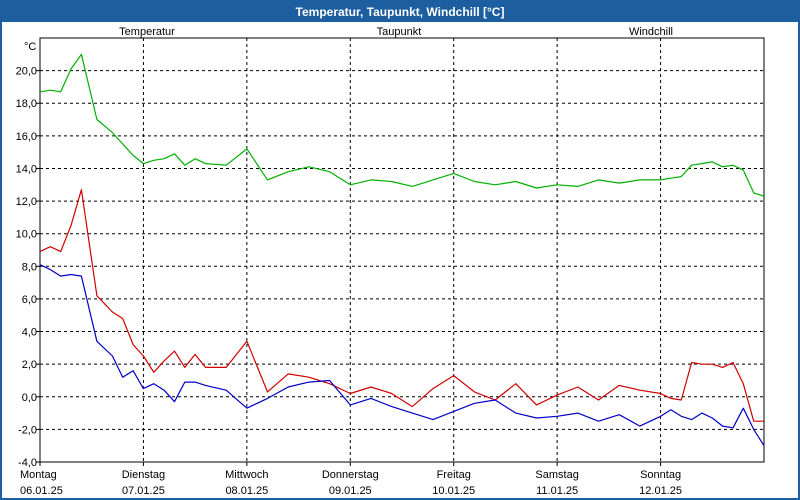 This screenshot has height=500, width=800. Describe the element at coordinates (454, 475) in the screenshot. I see `x-tick-day: Freitag` at that location.